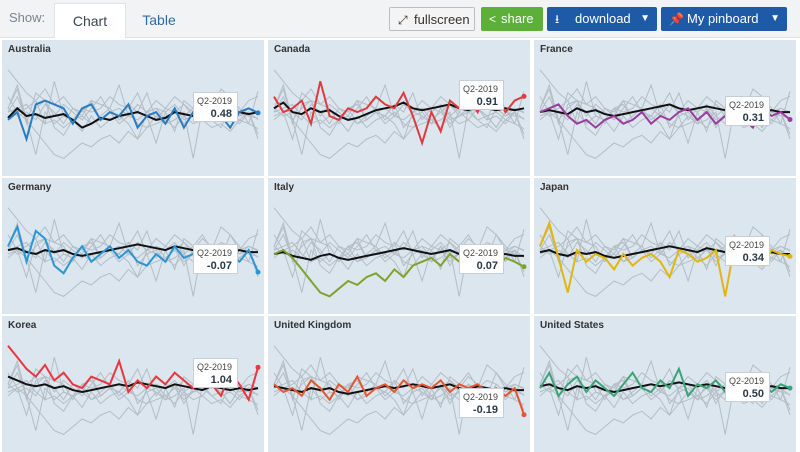  Describe the element at coordinates (493, 19) in the screenshot. I see `share-icon: <` at that location.